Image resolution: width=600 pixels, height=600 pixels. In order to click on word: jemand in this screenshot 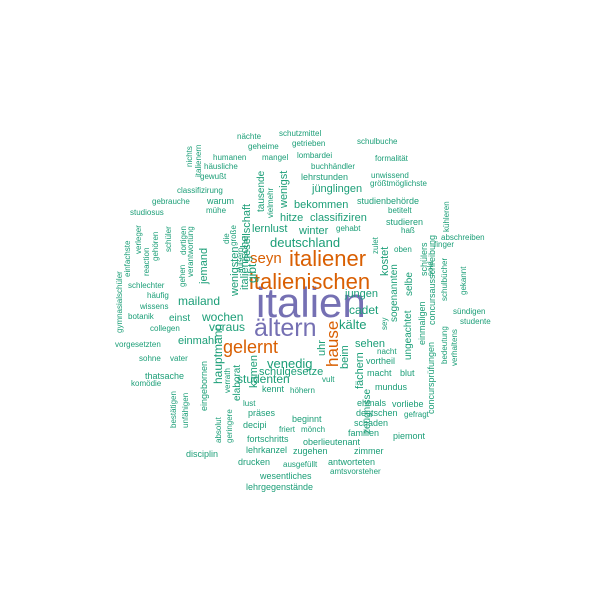, I will do `click(204, 265)`.